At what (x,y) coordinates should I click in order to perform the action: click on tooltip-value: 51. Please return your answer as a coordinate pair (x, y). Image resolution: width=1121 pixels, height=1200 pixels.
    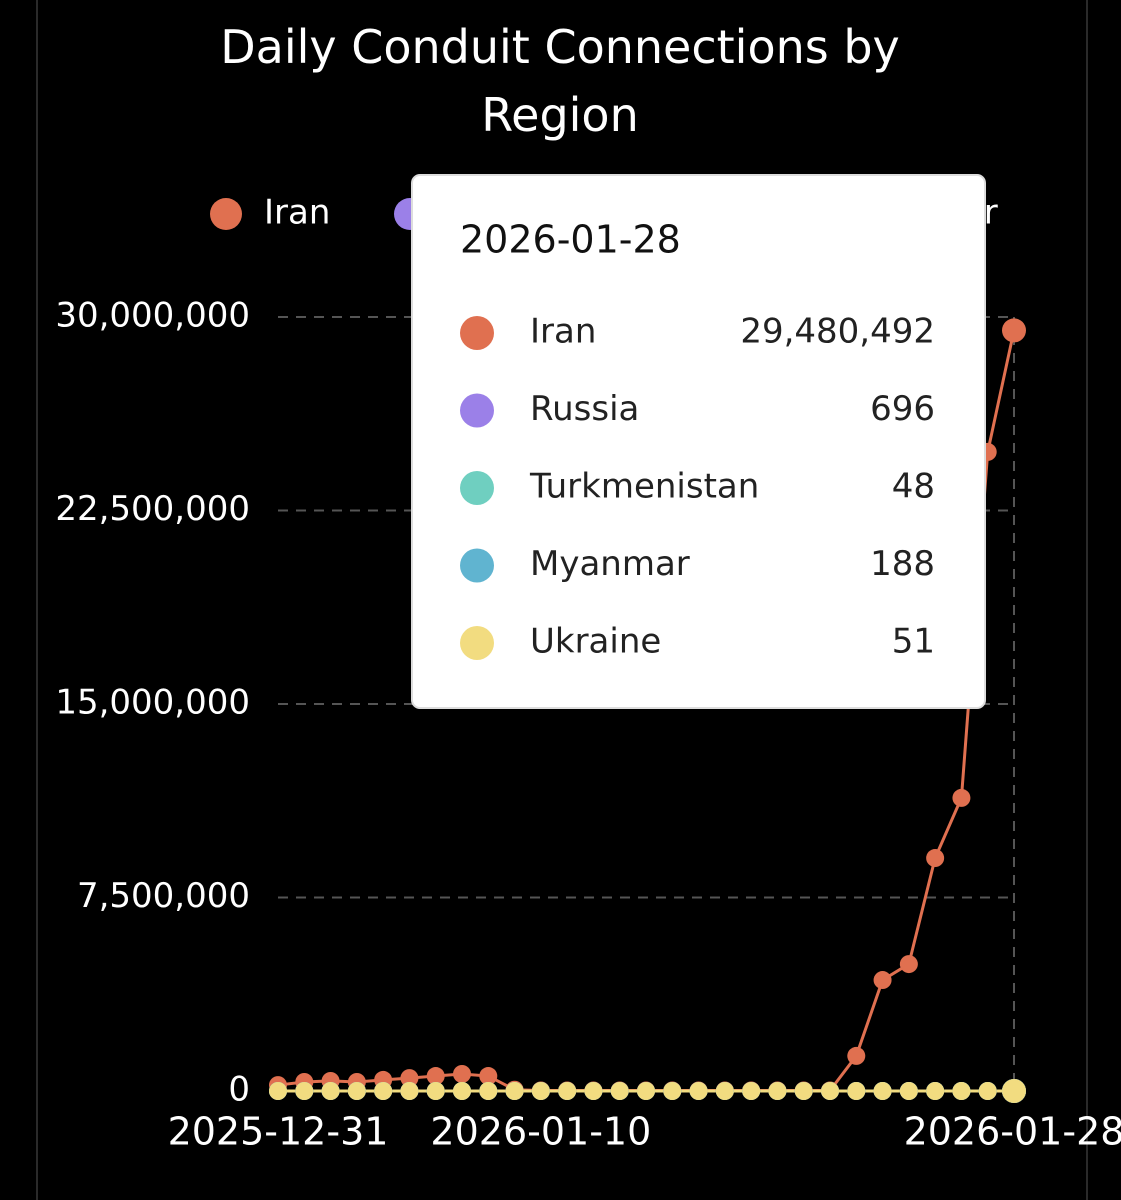
    Looking at the image, I should click on (913, 642).